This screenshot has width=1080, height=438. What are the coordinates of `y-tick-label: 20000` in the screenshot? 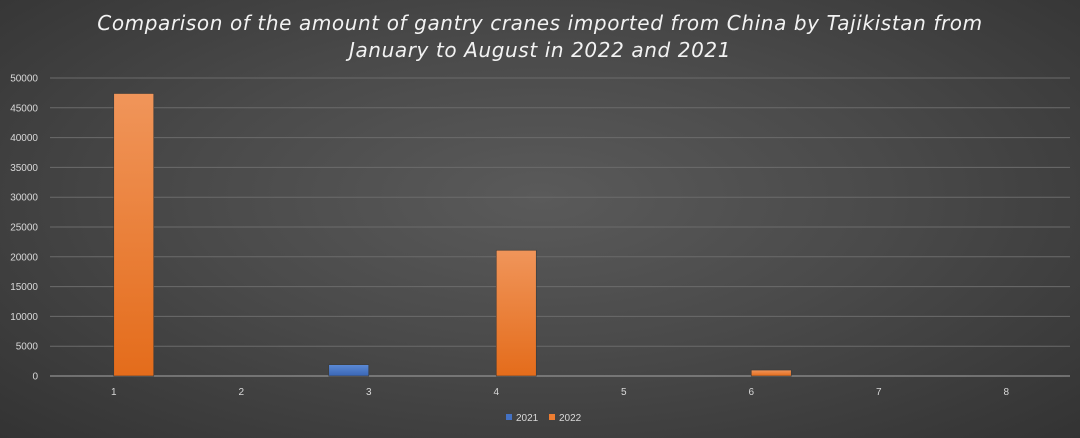 It's located at (24, 257).